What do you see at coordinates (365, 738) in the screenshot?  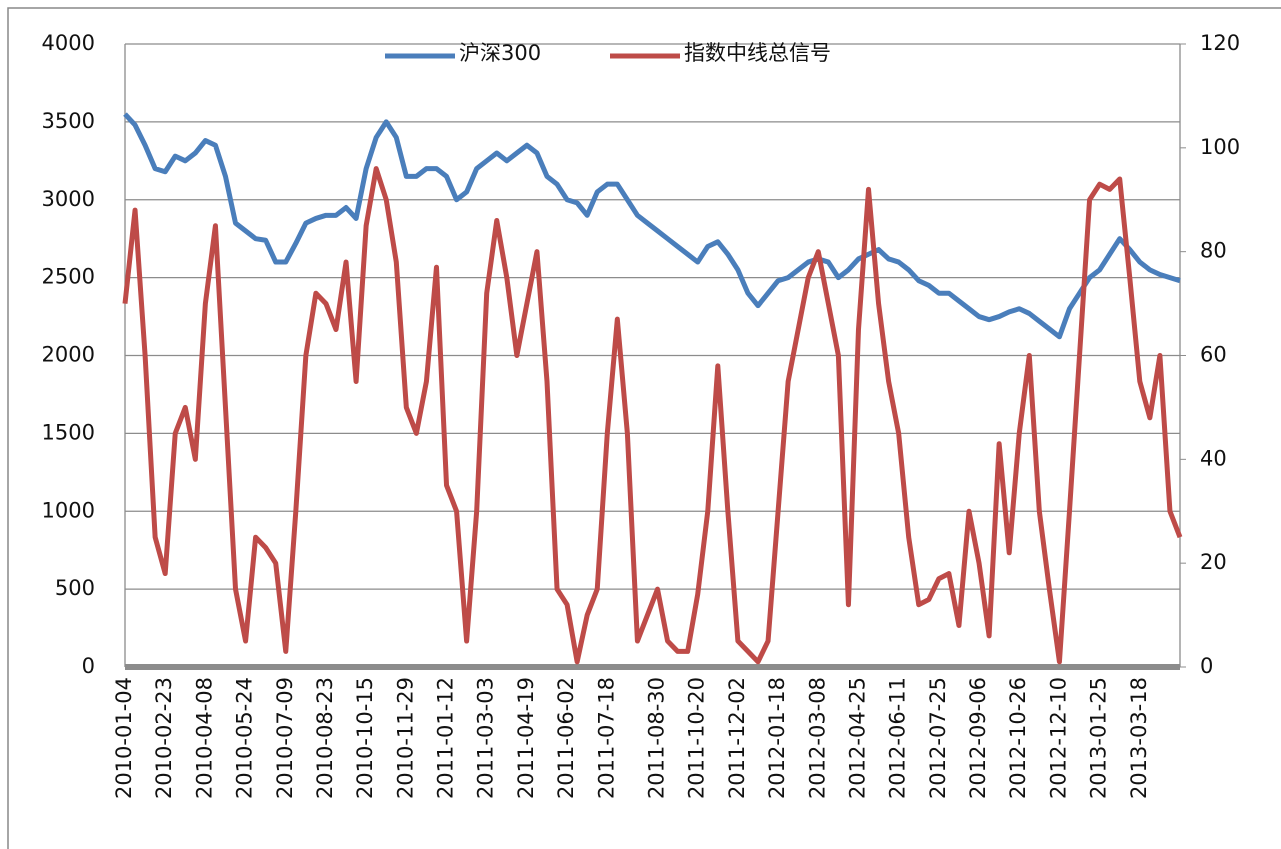 I see `x-tick-label: 2010-10-15` at bounding box center [365, 738].